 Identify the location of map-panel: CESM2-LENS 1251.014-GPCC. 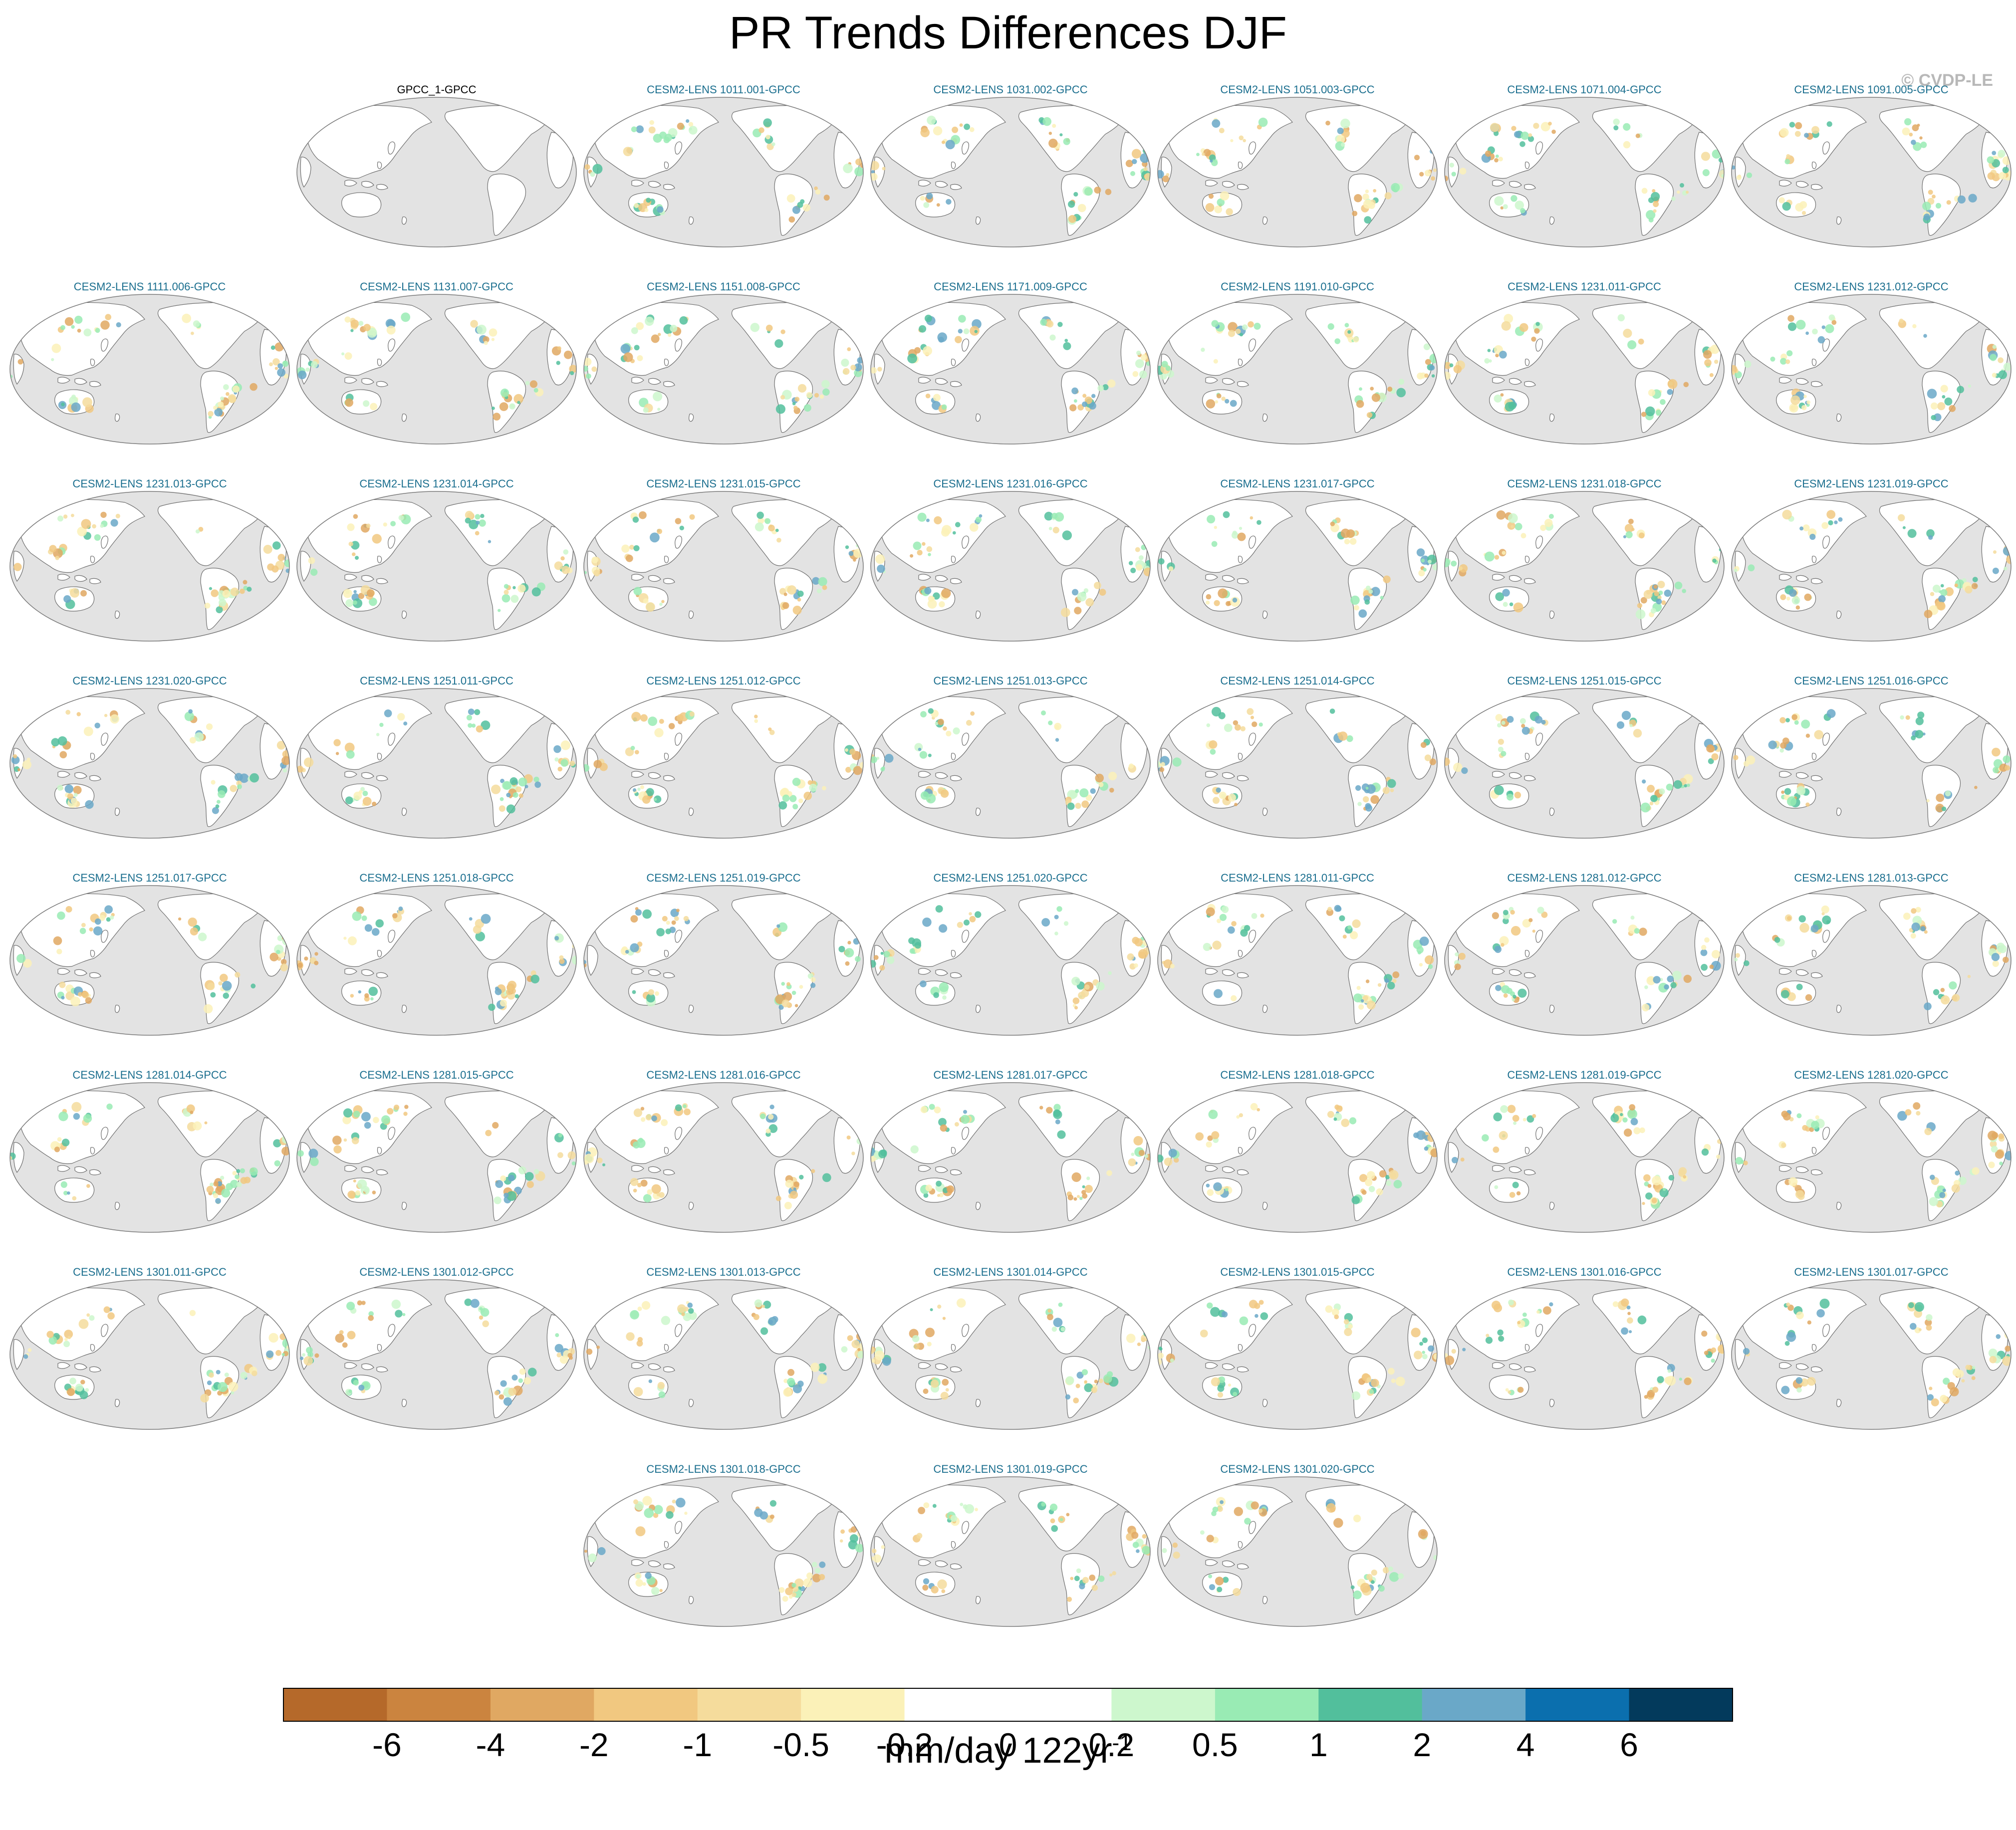
(1297, 757).